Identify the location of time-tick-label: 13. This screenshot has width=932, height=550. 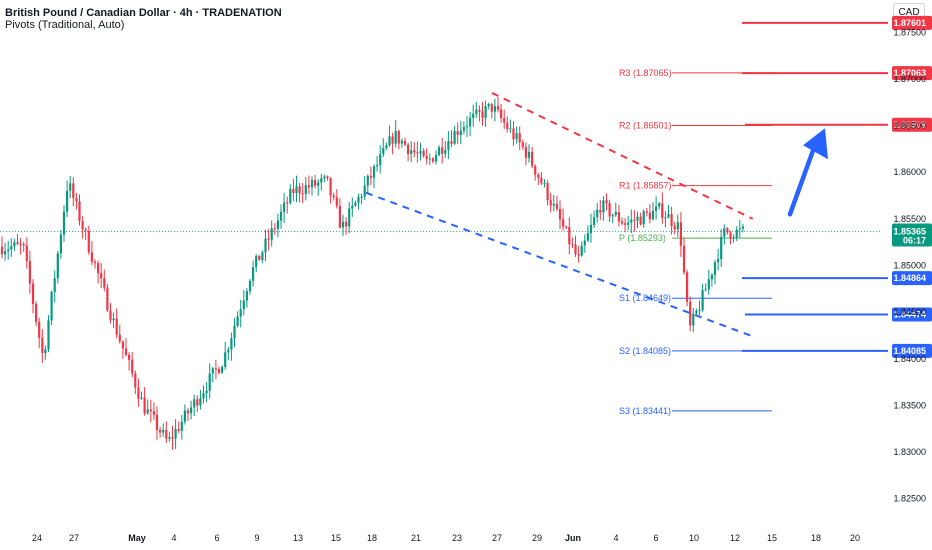
(298, 538).